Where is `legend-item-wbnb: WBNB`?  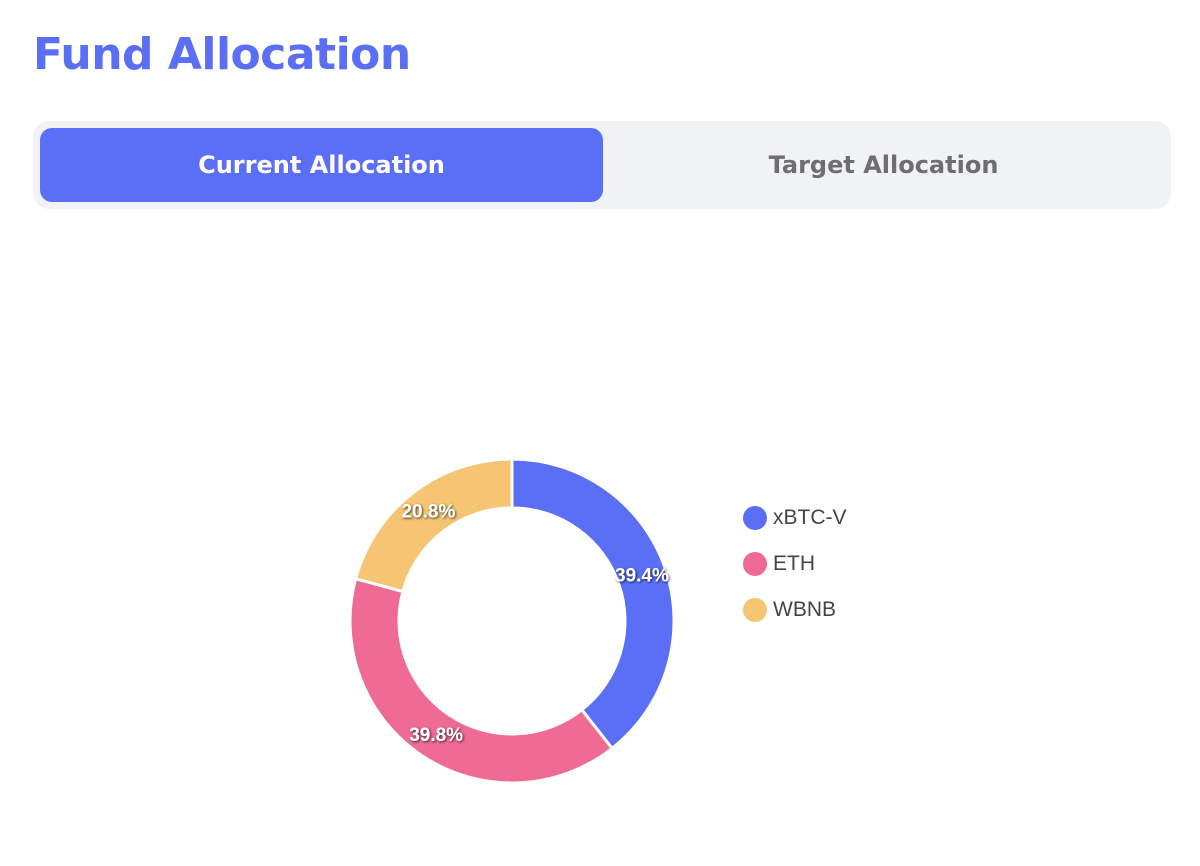 legend-item-wbnb: WBNB is located at coordinates (795, 610).